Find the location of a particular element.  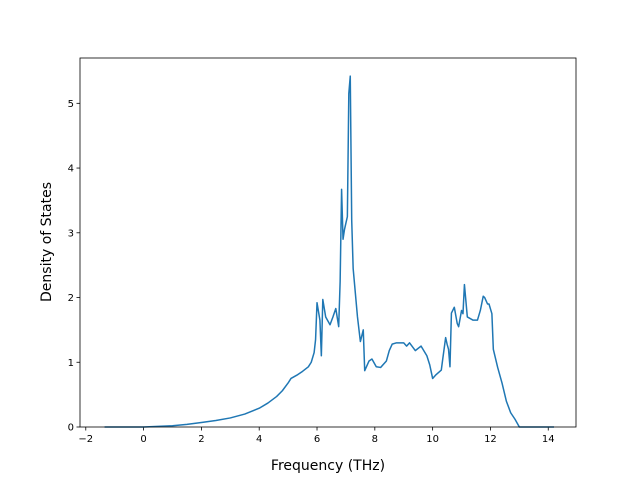

x-axis-title: Frequency (THz) is located at coordinates (328, 466).